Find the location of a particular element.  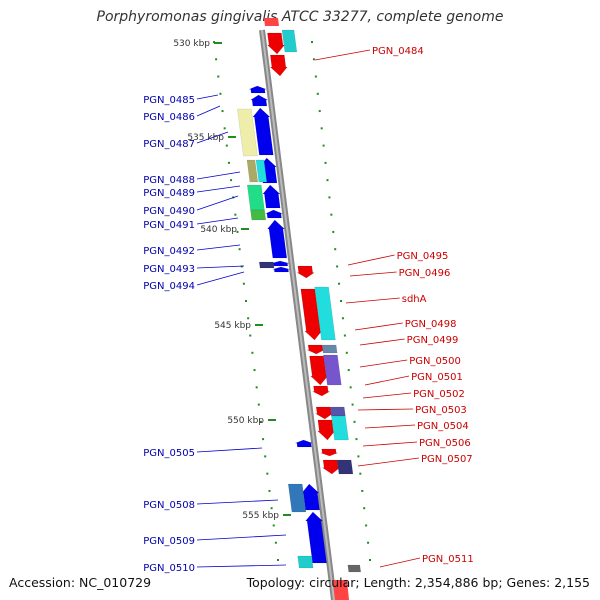

right-gene-label: PGN_0503 is located at coordinates (441, 410).